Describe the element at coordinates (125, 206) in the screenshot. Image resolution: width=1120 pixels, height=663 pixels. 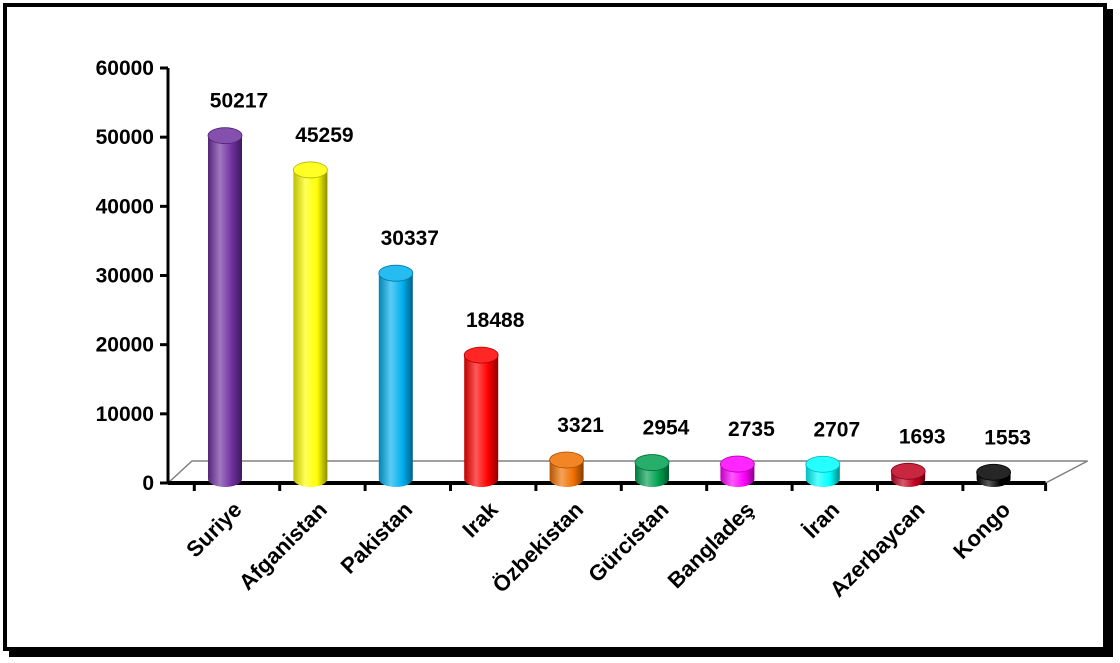
I see `y-tick-label: 40000` at that location.